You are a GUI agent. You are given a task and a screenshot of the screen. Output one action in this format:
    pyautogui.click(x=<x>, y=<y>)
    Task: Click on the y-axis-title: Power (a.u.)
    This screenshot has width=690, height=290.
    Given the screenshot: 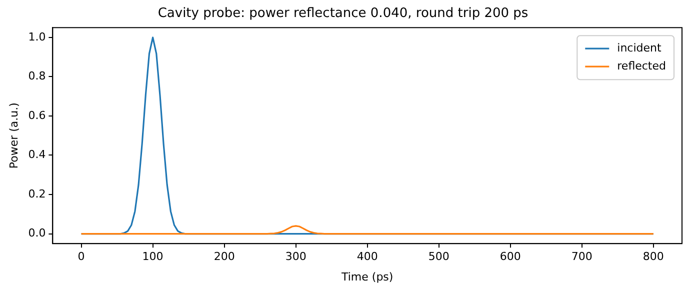 What is the action you would take?
    pyautogui.click(x=13, y=135)
    